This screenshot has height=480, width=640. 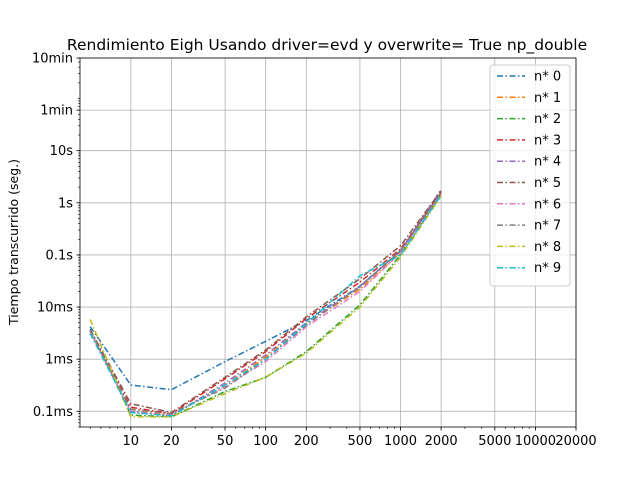 I want to click on legend-label-5: n* 5, so click(x=547, y=183).